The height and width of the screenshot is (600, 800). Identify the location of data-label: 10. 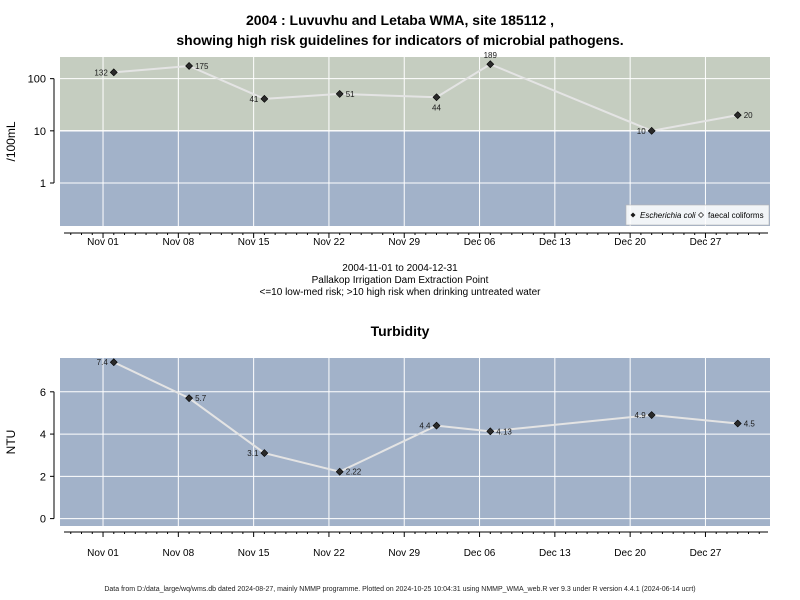
(641, 131).